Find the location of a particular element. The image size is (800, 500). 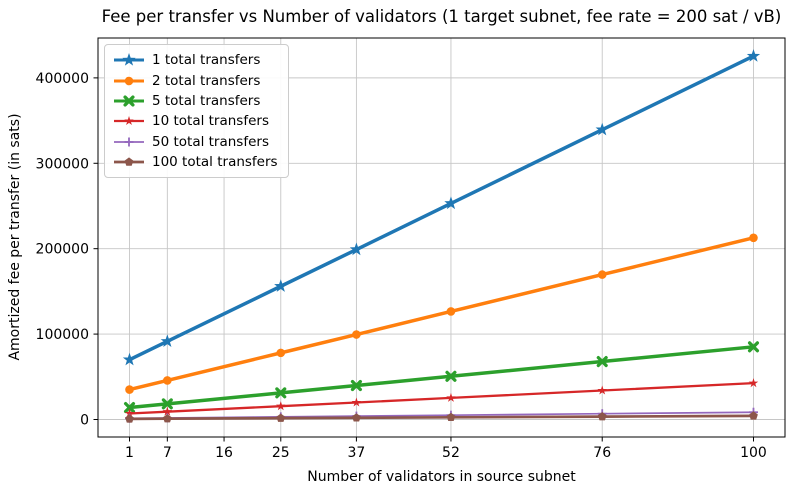

legend-item: 10 total transfers is located at coordinates (195, 121).